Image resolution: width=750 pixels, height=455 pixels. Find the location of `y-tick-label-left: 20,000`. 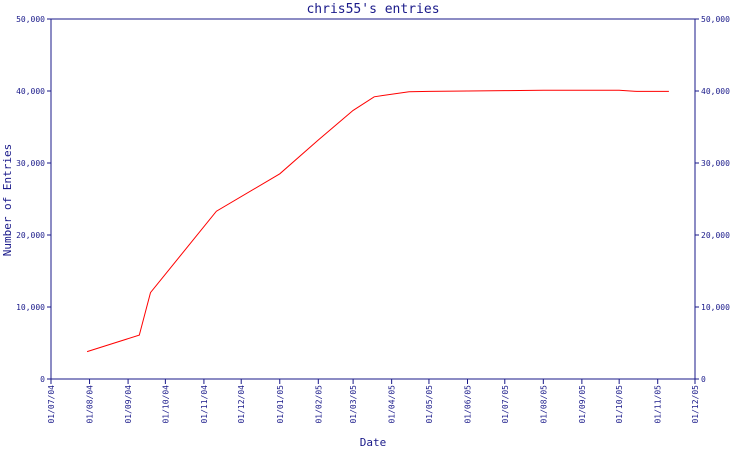

y-tick-label-left: 20,000 is located at coordinates (30, 235).